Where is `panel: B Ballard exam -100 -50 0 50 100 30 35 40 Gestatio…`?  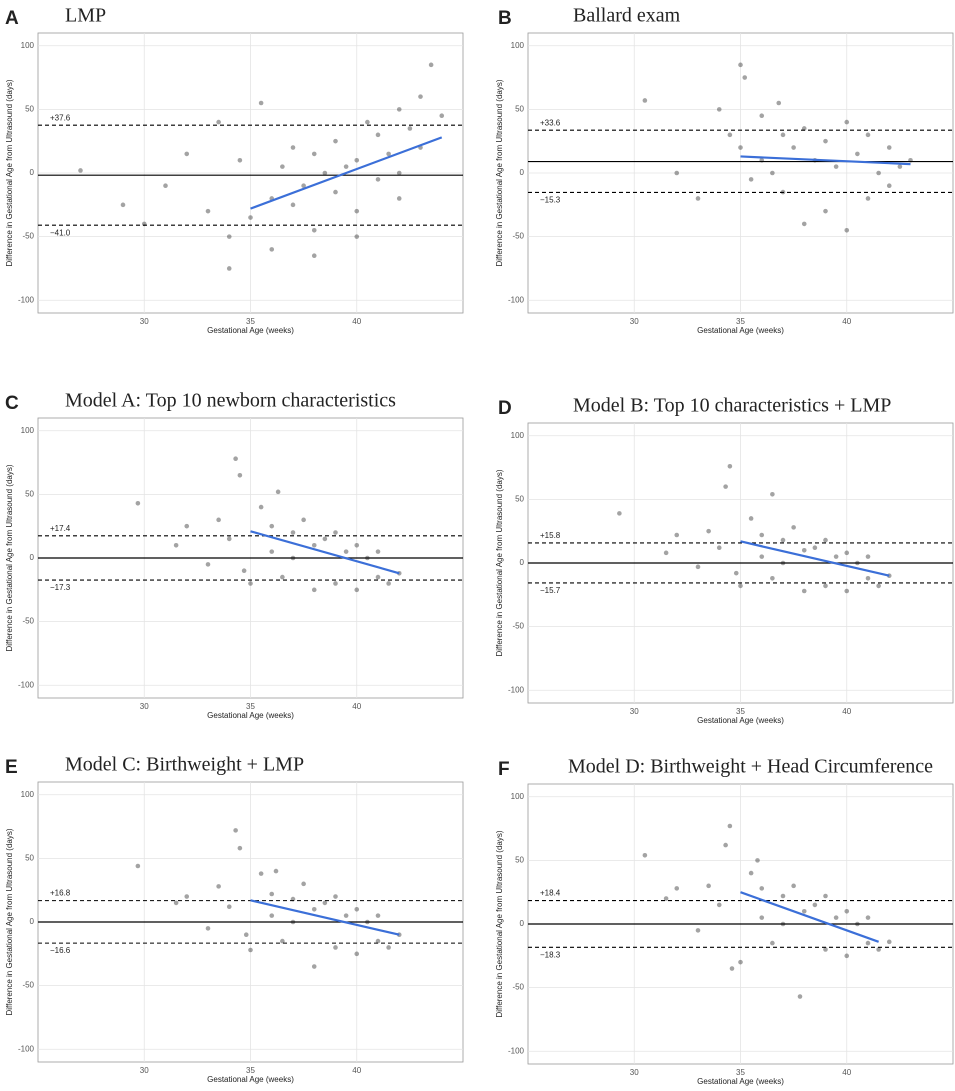 panel: B Ballard exam -100 -50 0 50 100 30 35 40 Gestatio… is located at coordinates (724, 170).